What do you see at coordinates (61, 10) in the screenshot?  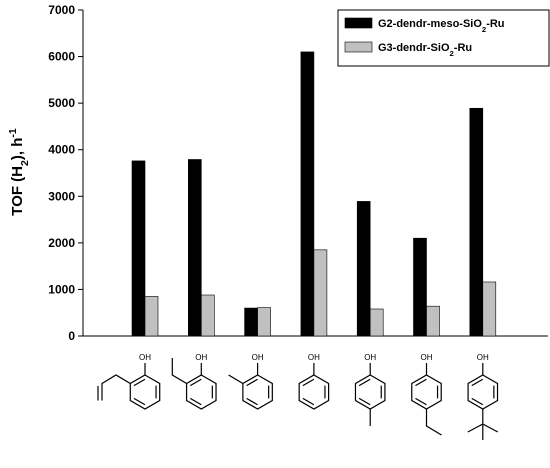 I see `y-tick-label: 7000` at bounding box center [61, 10].